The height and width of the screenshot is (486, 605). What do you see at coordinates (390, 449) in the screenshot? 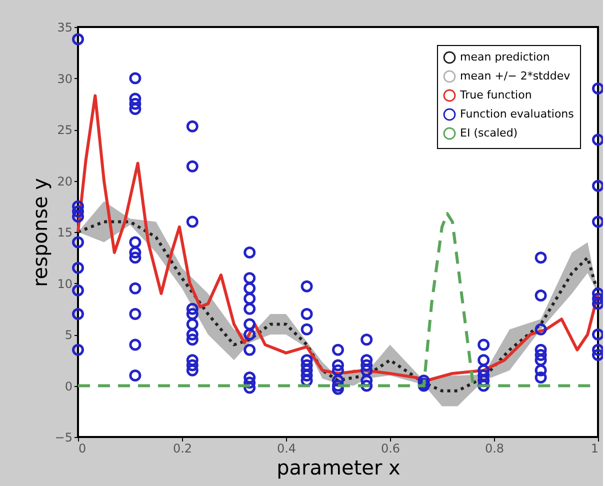
I see `x-tick-label: 0.6` at bounding box center [390, 449].